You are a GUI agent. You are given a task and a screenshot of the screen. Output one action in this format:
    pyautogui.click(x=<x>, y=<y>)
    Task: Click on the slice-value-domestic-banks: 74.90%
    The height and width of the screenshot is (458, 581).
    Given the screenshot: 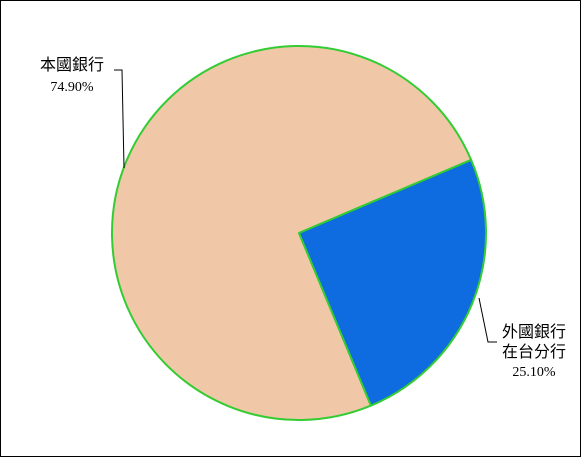 What is the action you would take?
    pyautogui.click(x=72, y=87)
    